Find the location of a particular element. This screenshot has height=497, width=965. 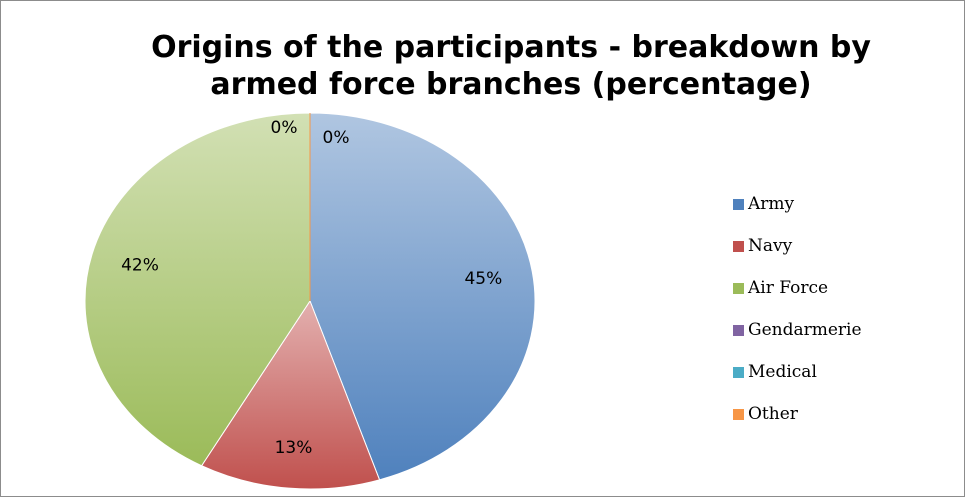

data-label-air-force: 42% is located at coordinates (140, 266).